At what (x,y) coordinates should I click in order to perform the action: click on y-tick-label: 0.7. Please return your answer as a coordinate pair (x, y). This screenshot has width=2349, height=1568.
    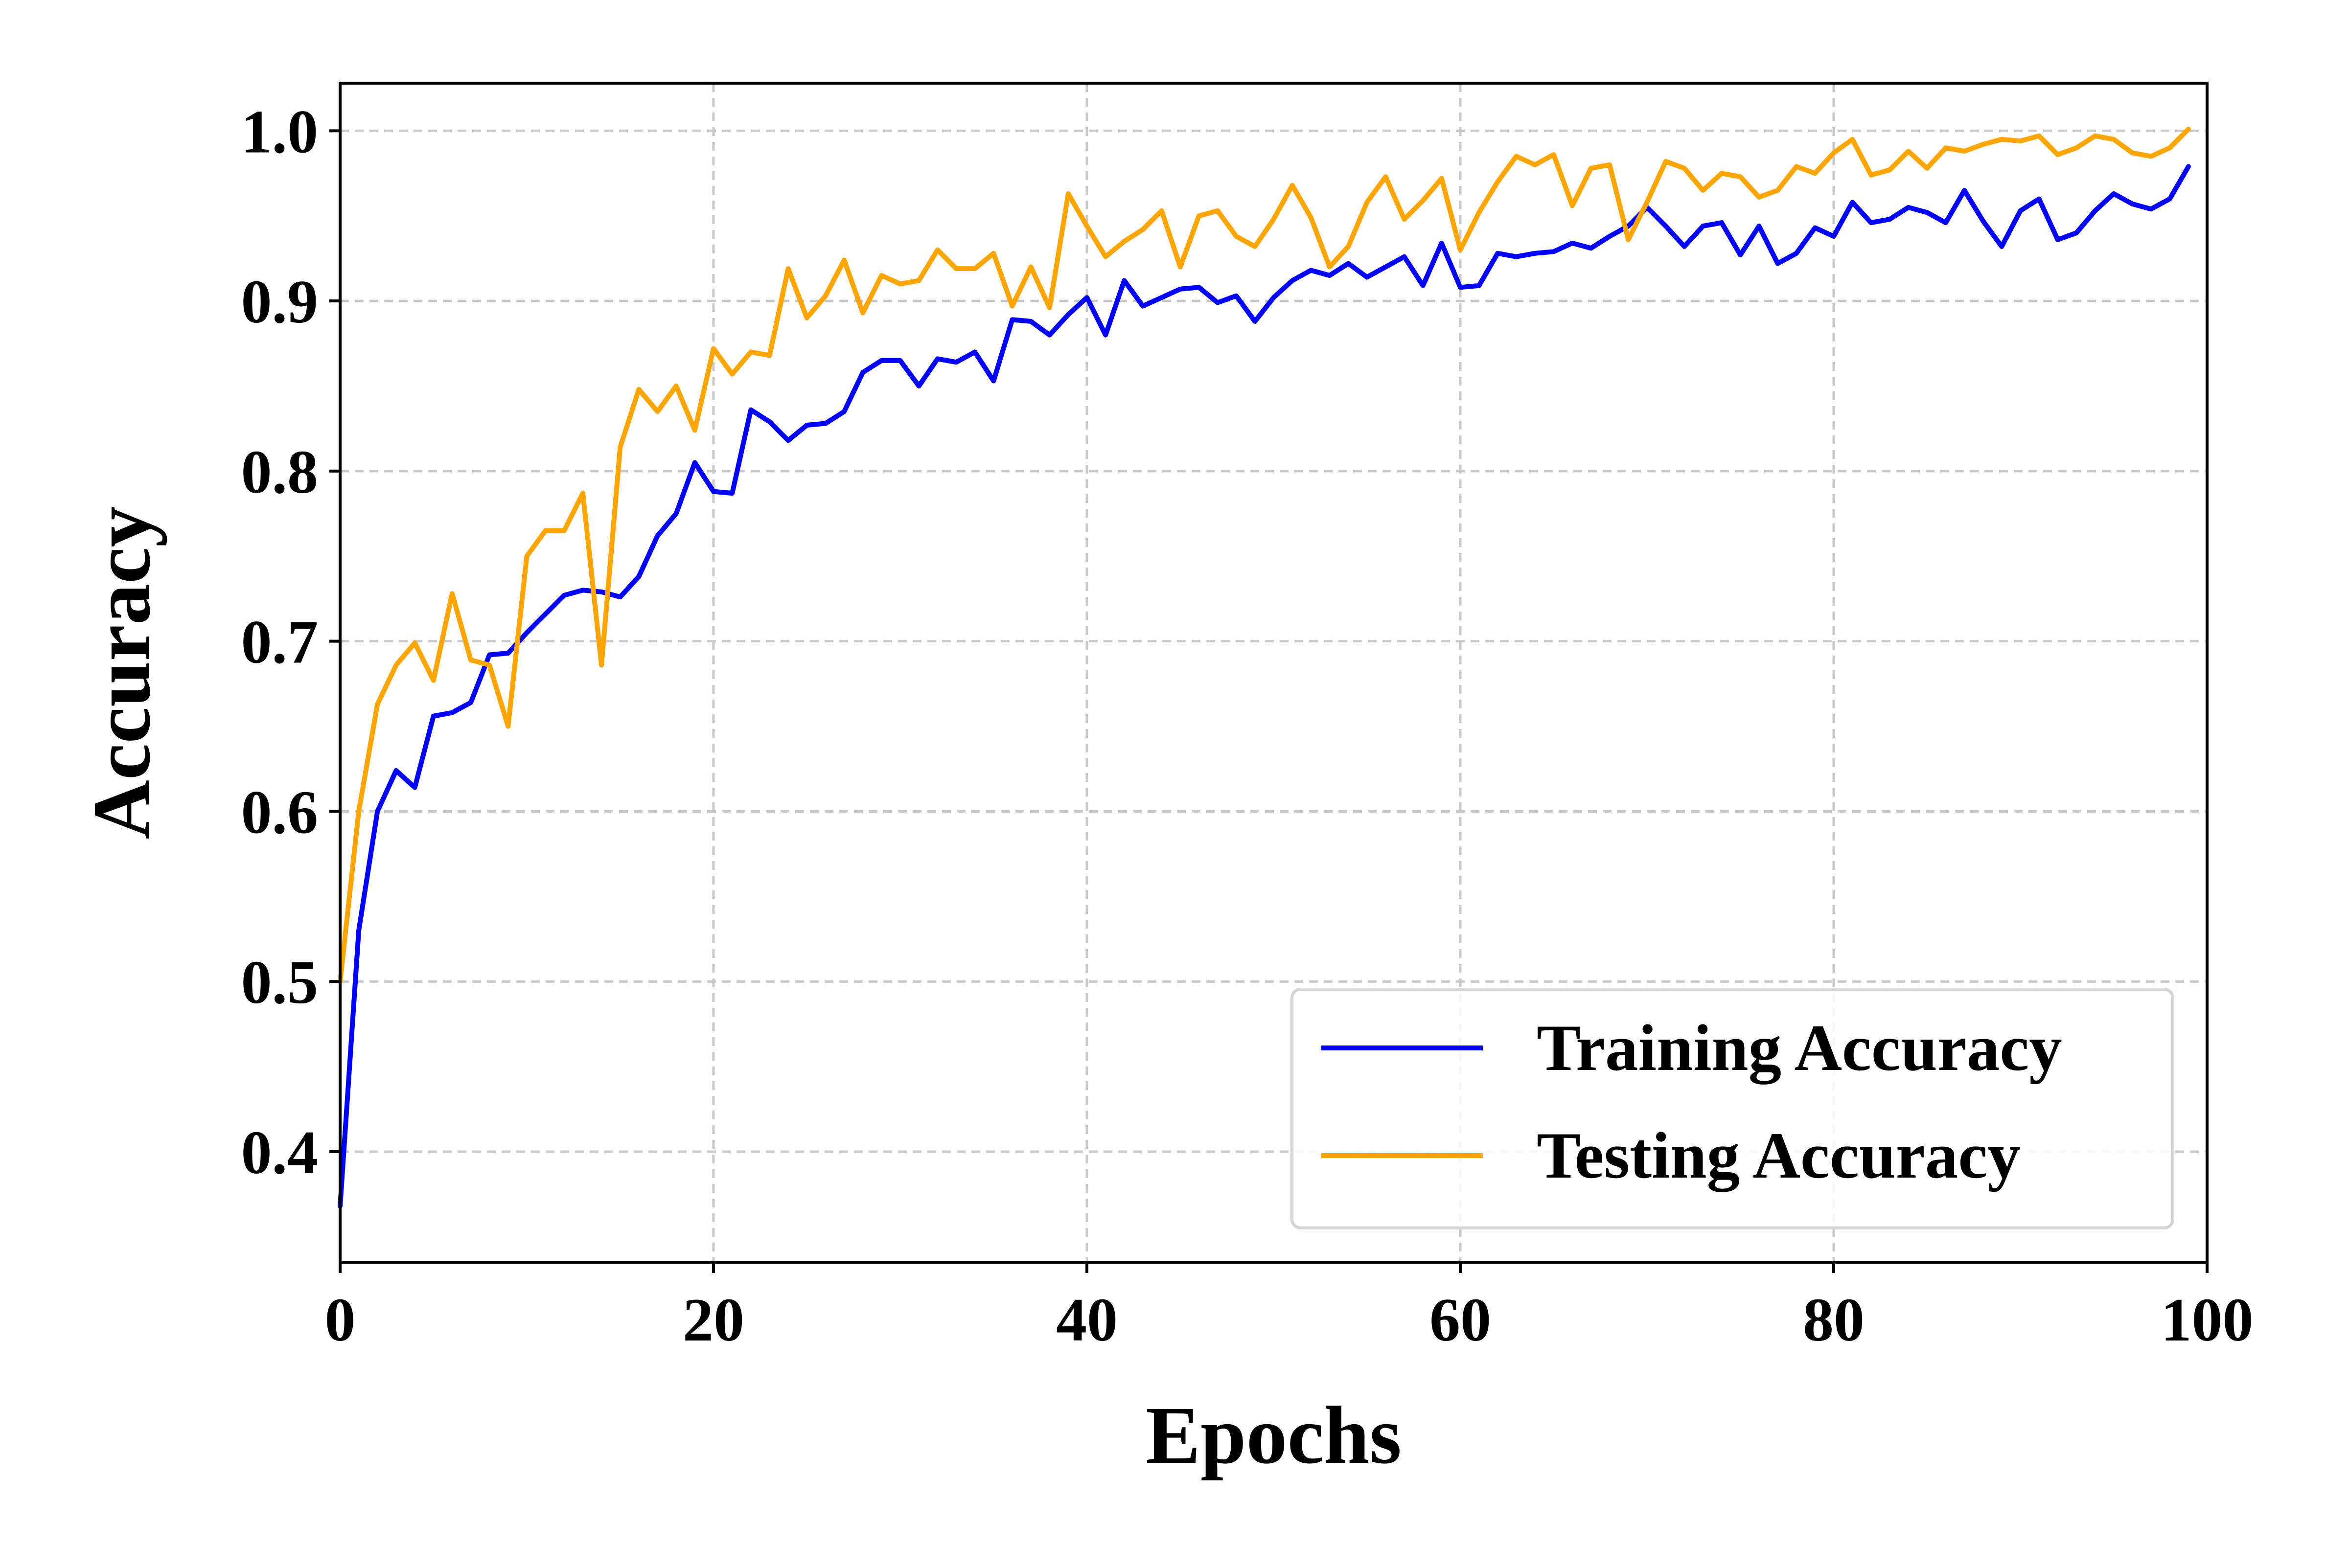
    Looking at the image, I should click on (280, 643).